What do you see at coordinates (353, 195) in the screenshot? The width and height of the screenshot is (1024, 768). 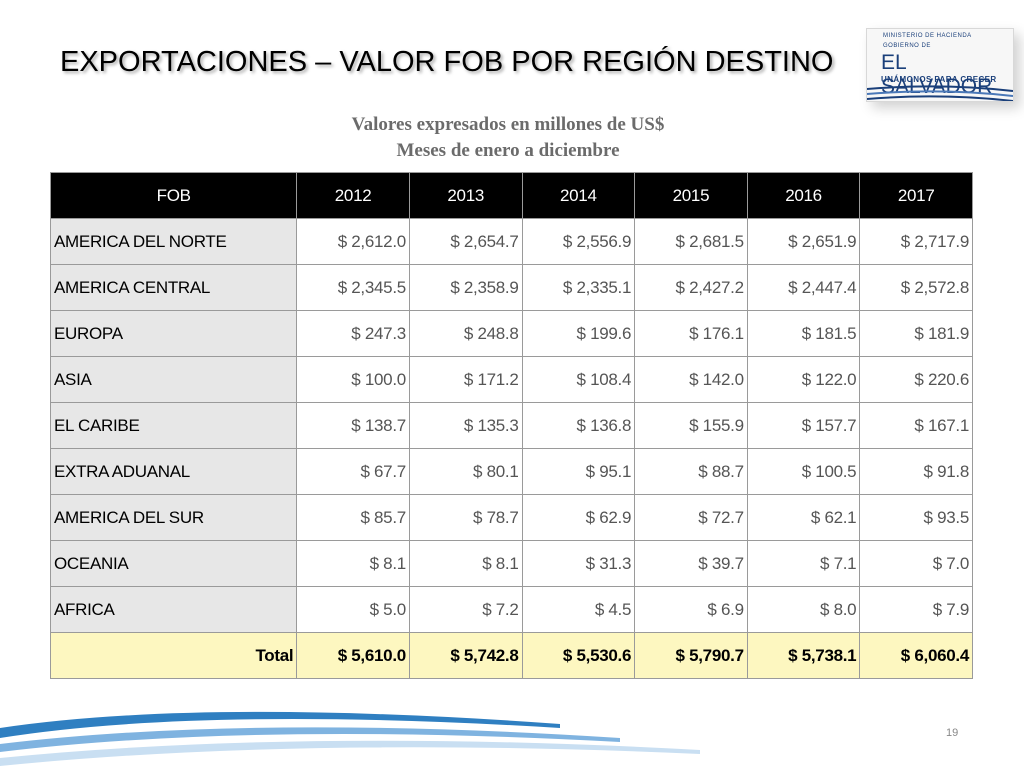 I see `header-cell-2012: 2012` at bounding box center [353, 195].